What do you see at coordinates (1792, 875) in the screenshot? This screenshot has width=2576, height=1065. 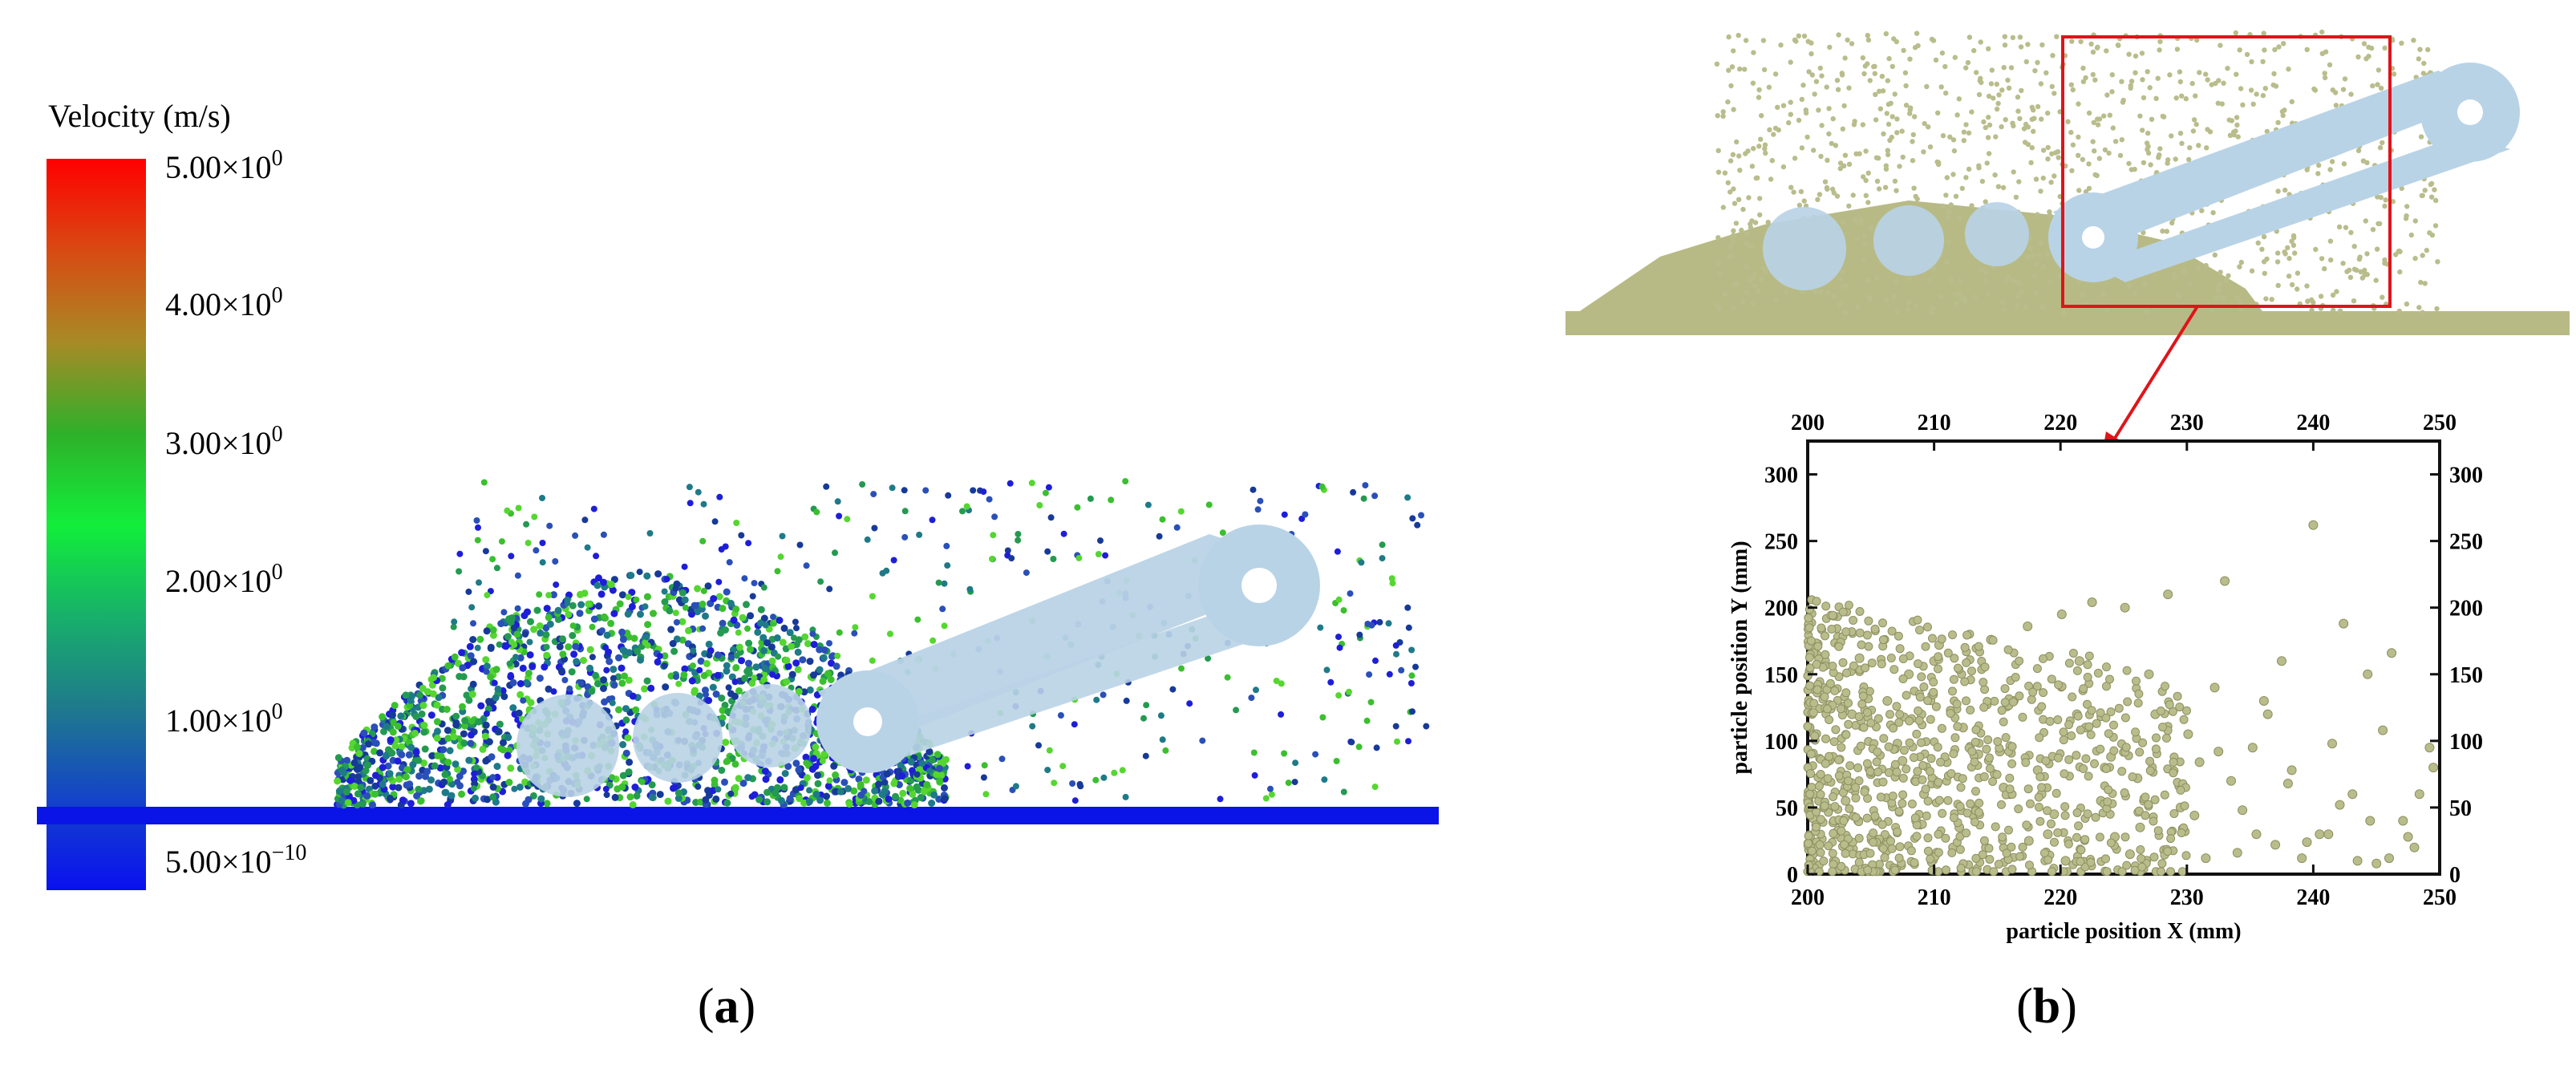 I see `y-tick-label-left: 0` at bounding box center [1792, 875].